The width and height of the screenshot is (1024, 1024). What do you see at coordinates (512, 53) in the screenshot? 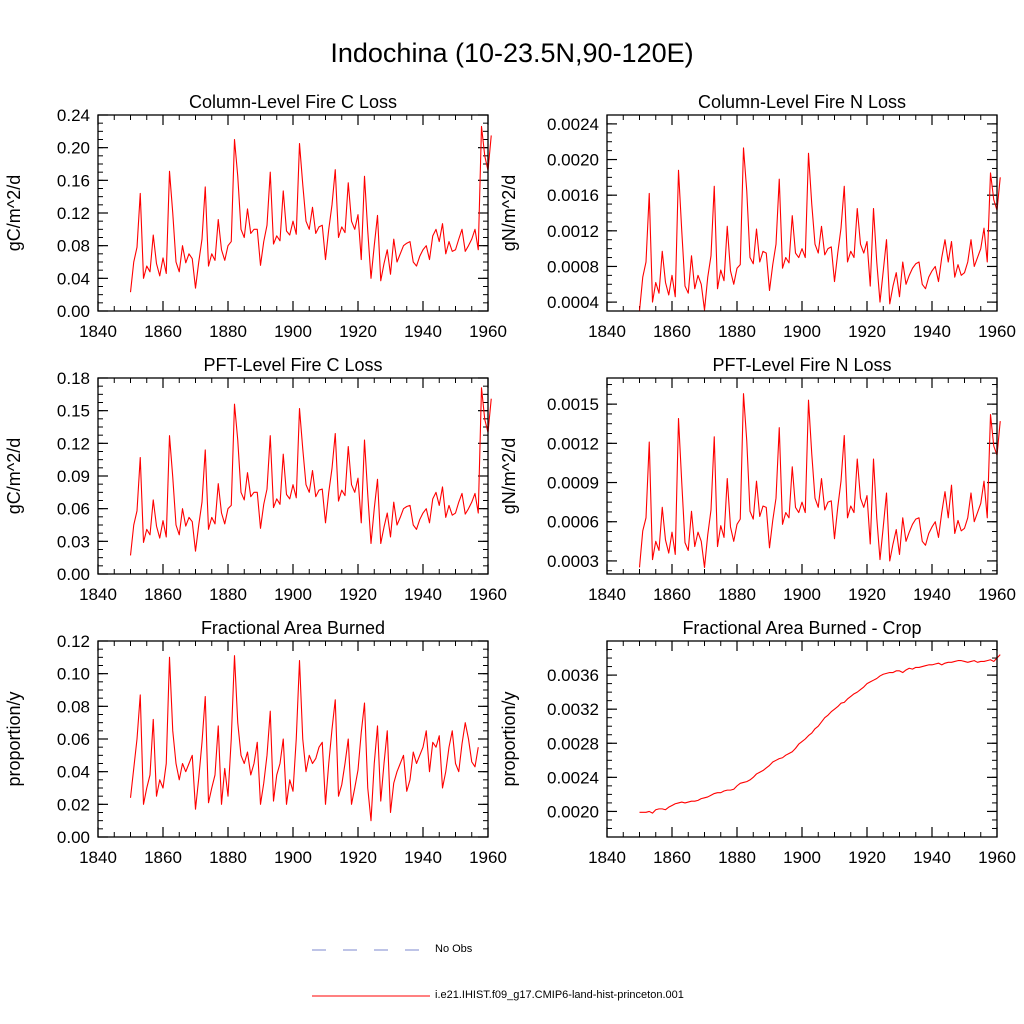
I see `figure-title: Indochina (10-23.5N,90-120E)` at bounding box center [512, 53].